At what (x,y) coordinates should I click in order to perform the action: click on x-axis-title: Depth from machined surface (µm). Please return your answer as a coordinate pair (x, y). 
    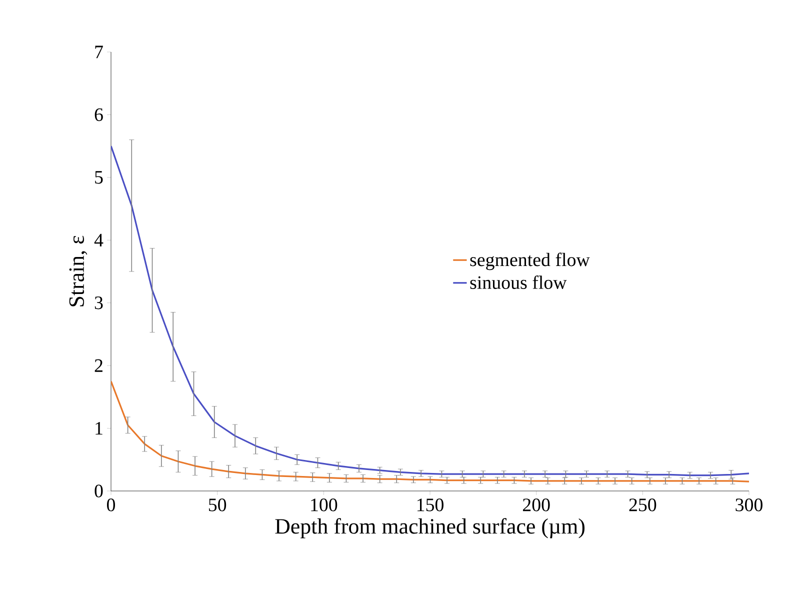
    Looking at the image, I should click on (429, 528).